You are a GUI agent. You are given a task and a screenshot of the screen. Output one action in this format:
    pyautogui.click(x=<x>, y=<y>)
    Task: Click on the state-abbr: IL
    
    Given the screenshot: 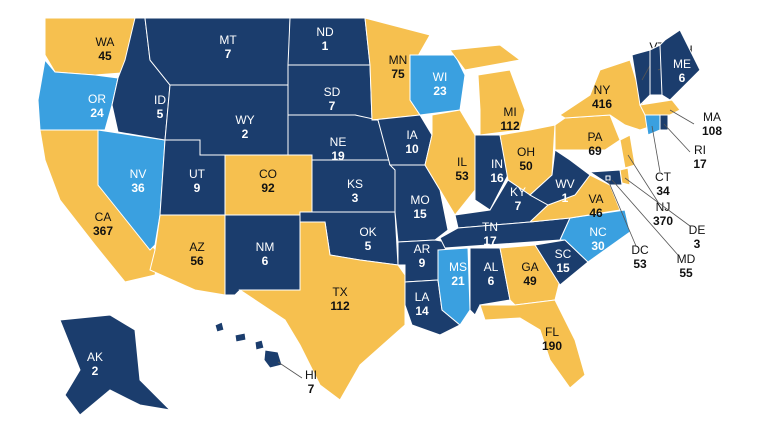 What is the action you would take?
    pyautogui.click(x=462, y=162)
    